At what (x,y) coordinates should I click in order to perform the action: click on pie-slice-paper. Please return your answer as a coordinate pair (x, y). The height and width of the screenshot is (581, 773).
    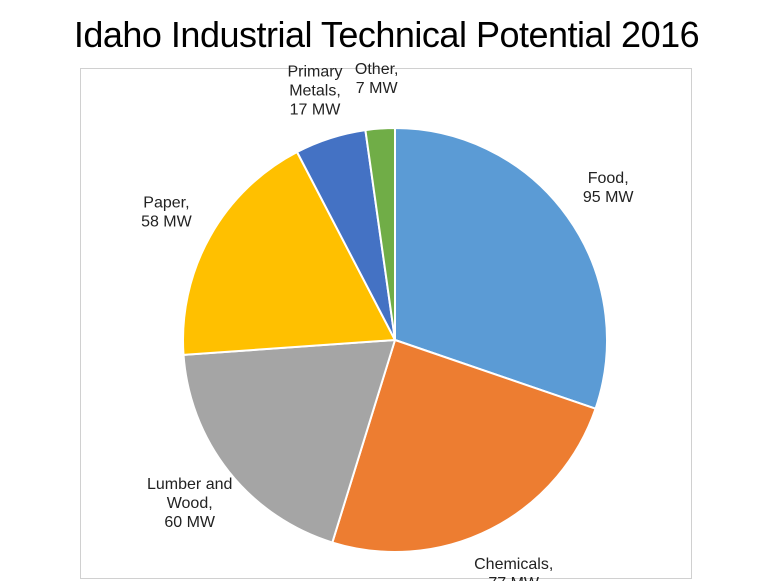
    Looking at the image, I should click on (289, 253).